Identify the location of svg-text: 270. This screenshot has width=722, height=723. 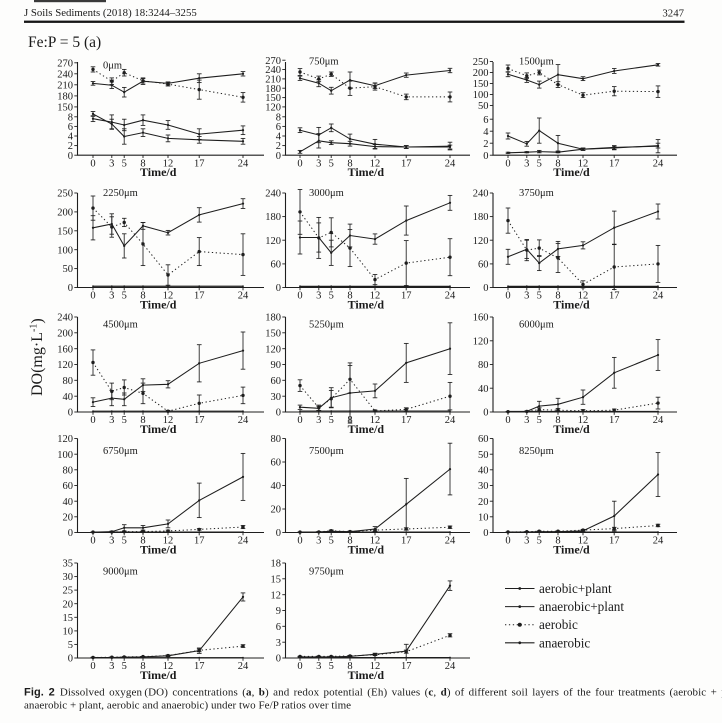
(65, 63).